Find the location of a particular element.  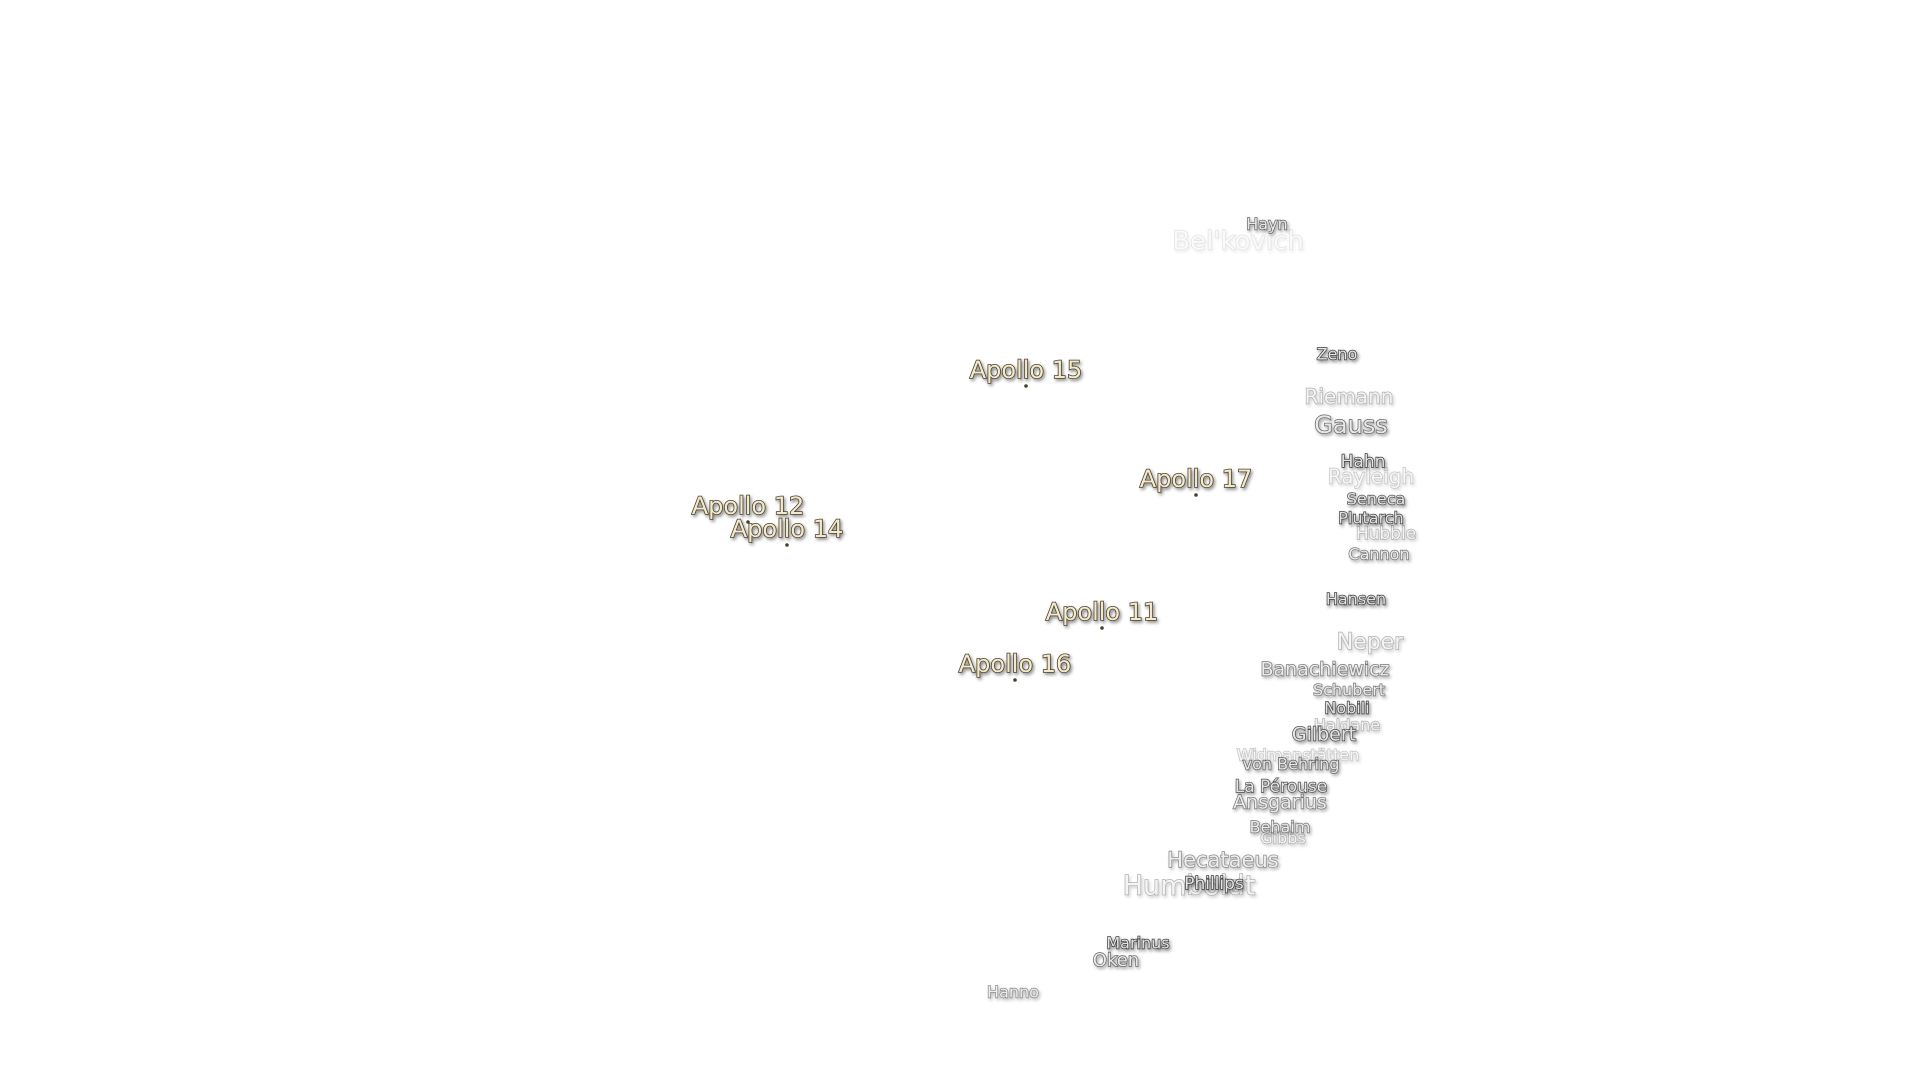

crater-label: Humboldt is located at coordinates (1189, 886).